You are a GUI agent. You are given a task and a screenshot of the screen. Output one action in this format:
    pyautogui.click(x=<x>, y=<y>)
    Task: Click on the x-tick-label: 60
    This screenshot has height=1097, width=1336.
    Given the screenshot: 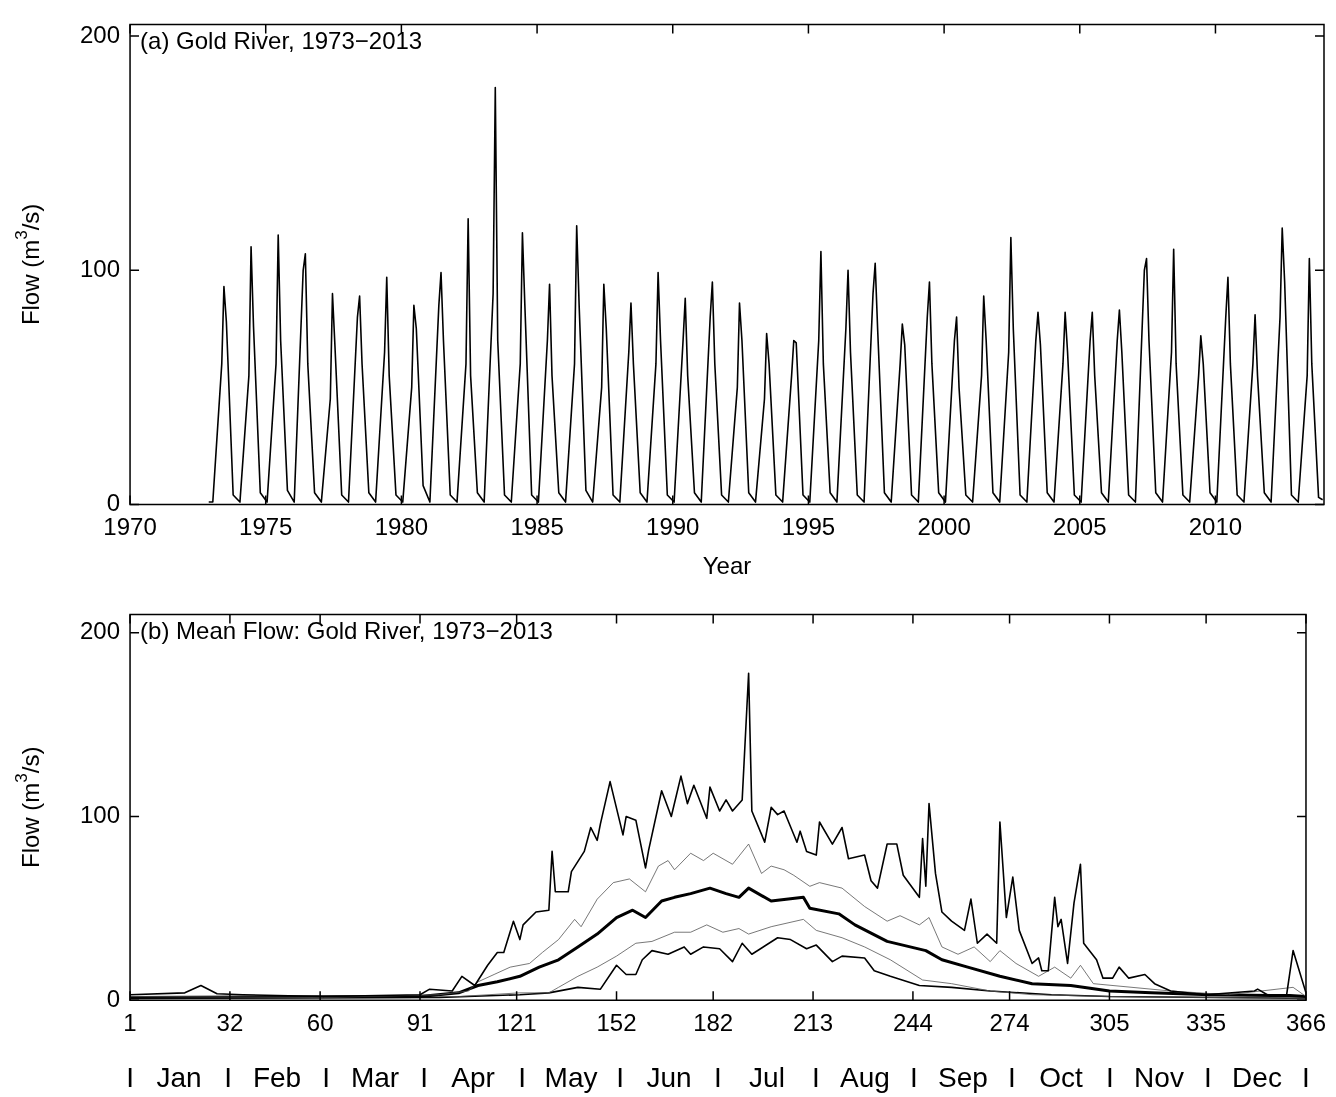 What is the action you would take?
    pyautogui.click(x=320, y=1023)
    